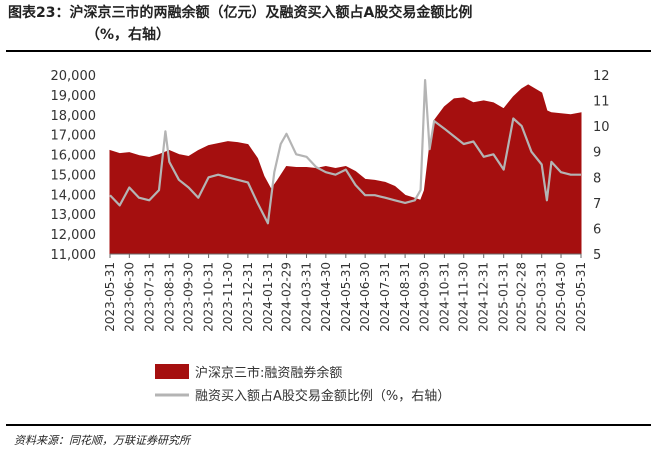  Describe the element at coordinates (74, 96) in the screenshot. I see `y-left-tick-label: 19,000` at that location.